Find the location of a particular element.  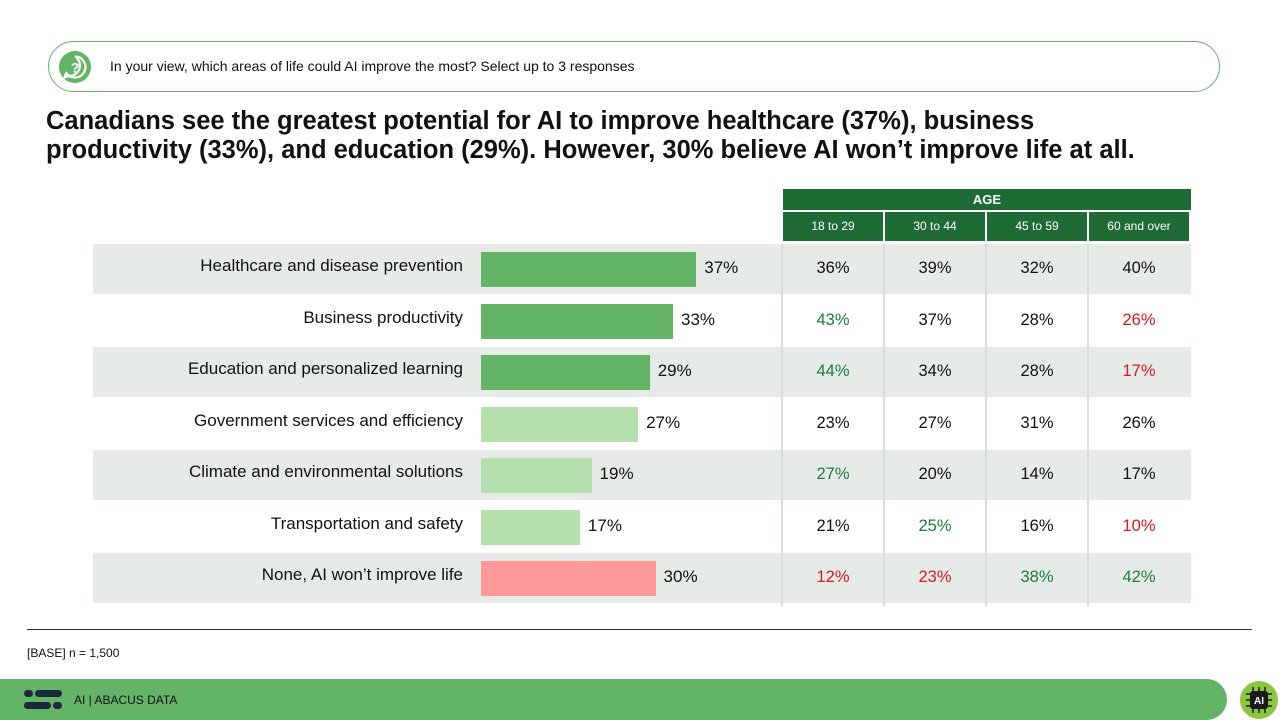

base-note: [BASE] n = 1,500 is located at coordinates (73, 653).